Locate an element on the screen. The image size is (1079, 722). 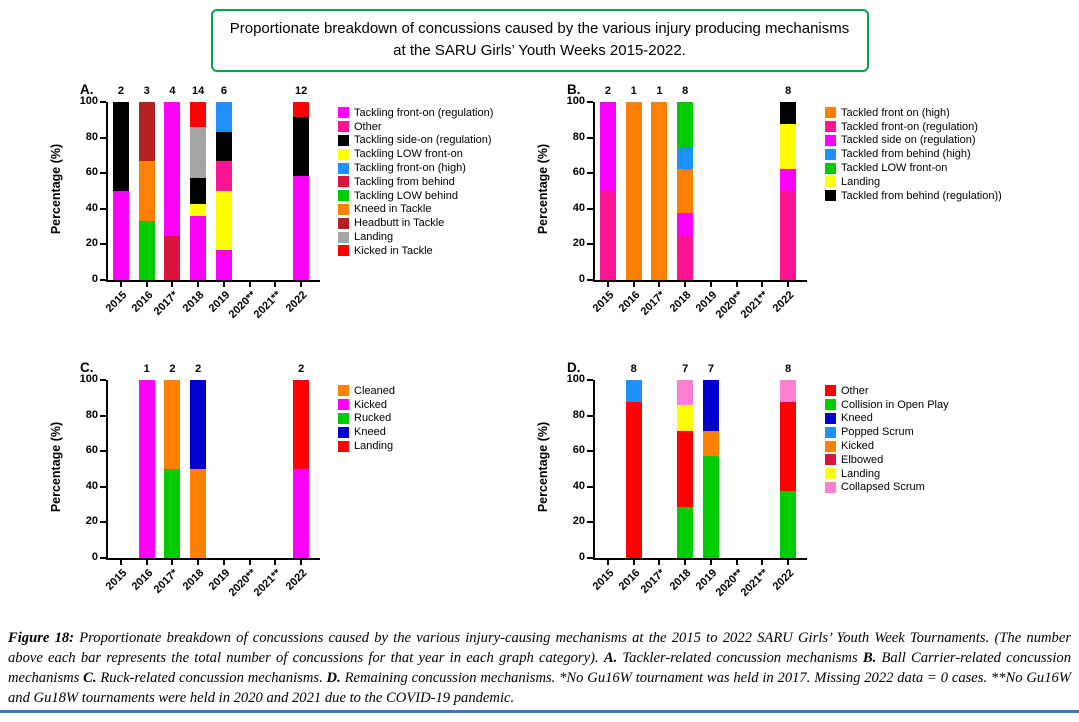
legend-label: Tackled from behind (regulation)) is located at coordinates (921, 195).